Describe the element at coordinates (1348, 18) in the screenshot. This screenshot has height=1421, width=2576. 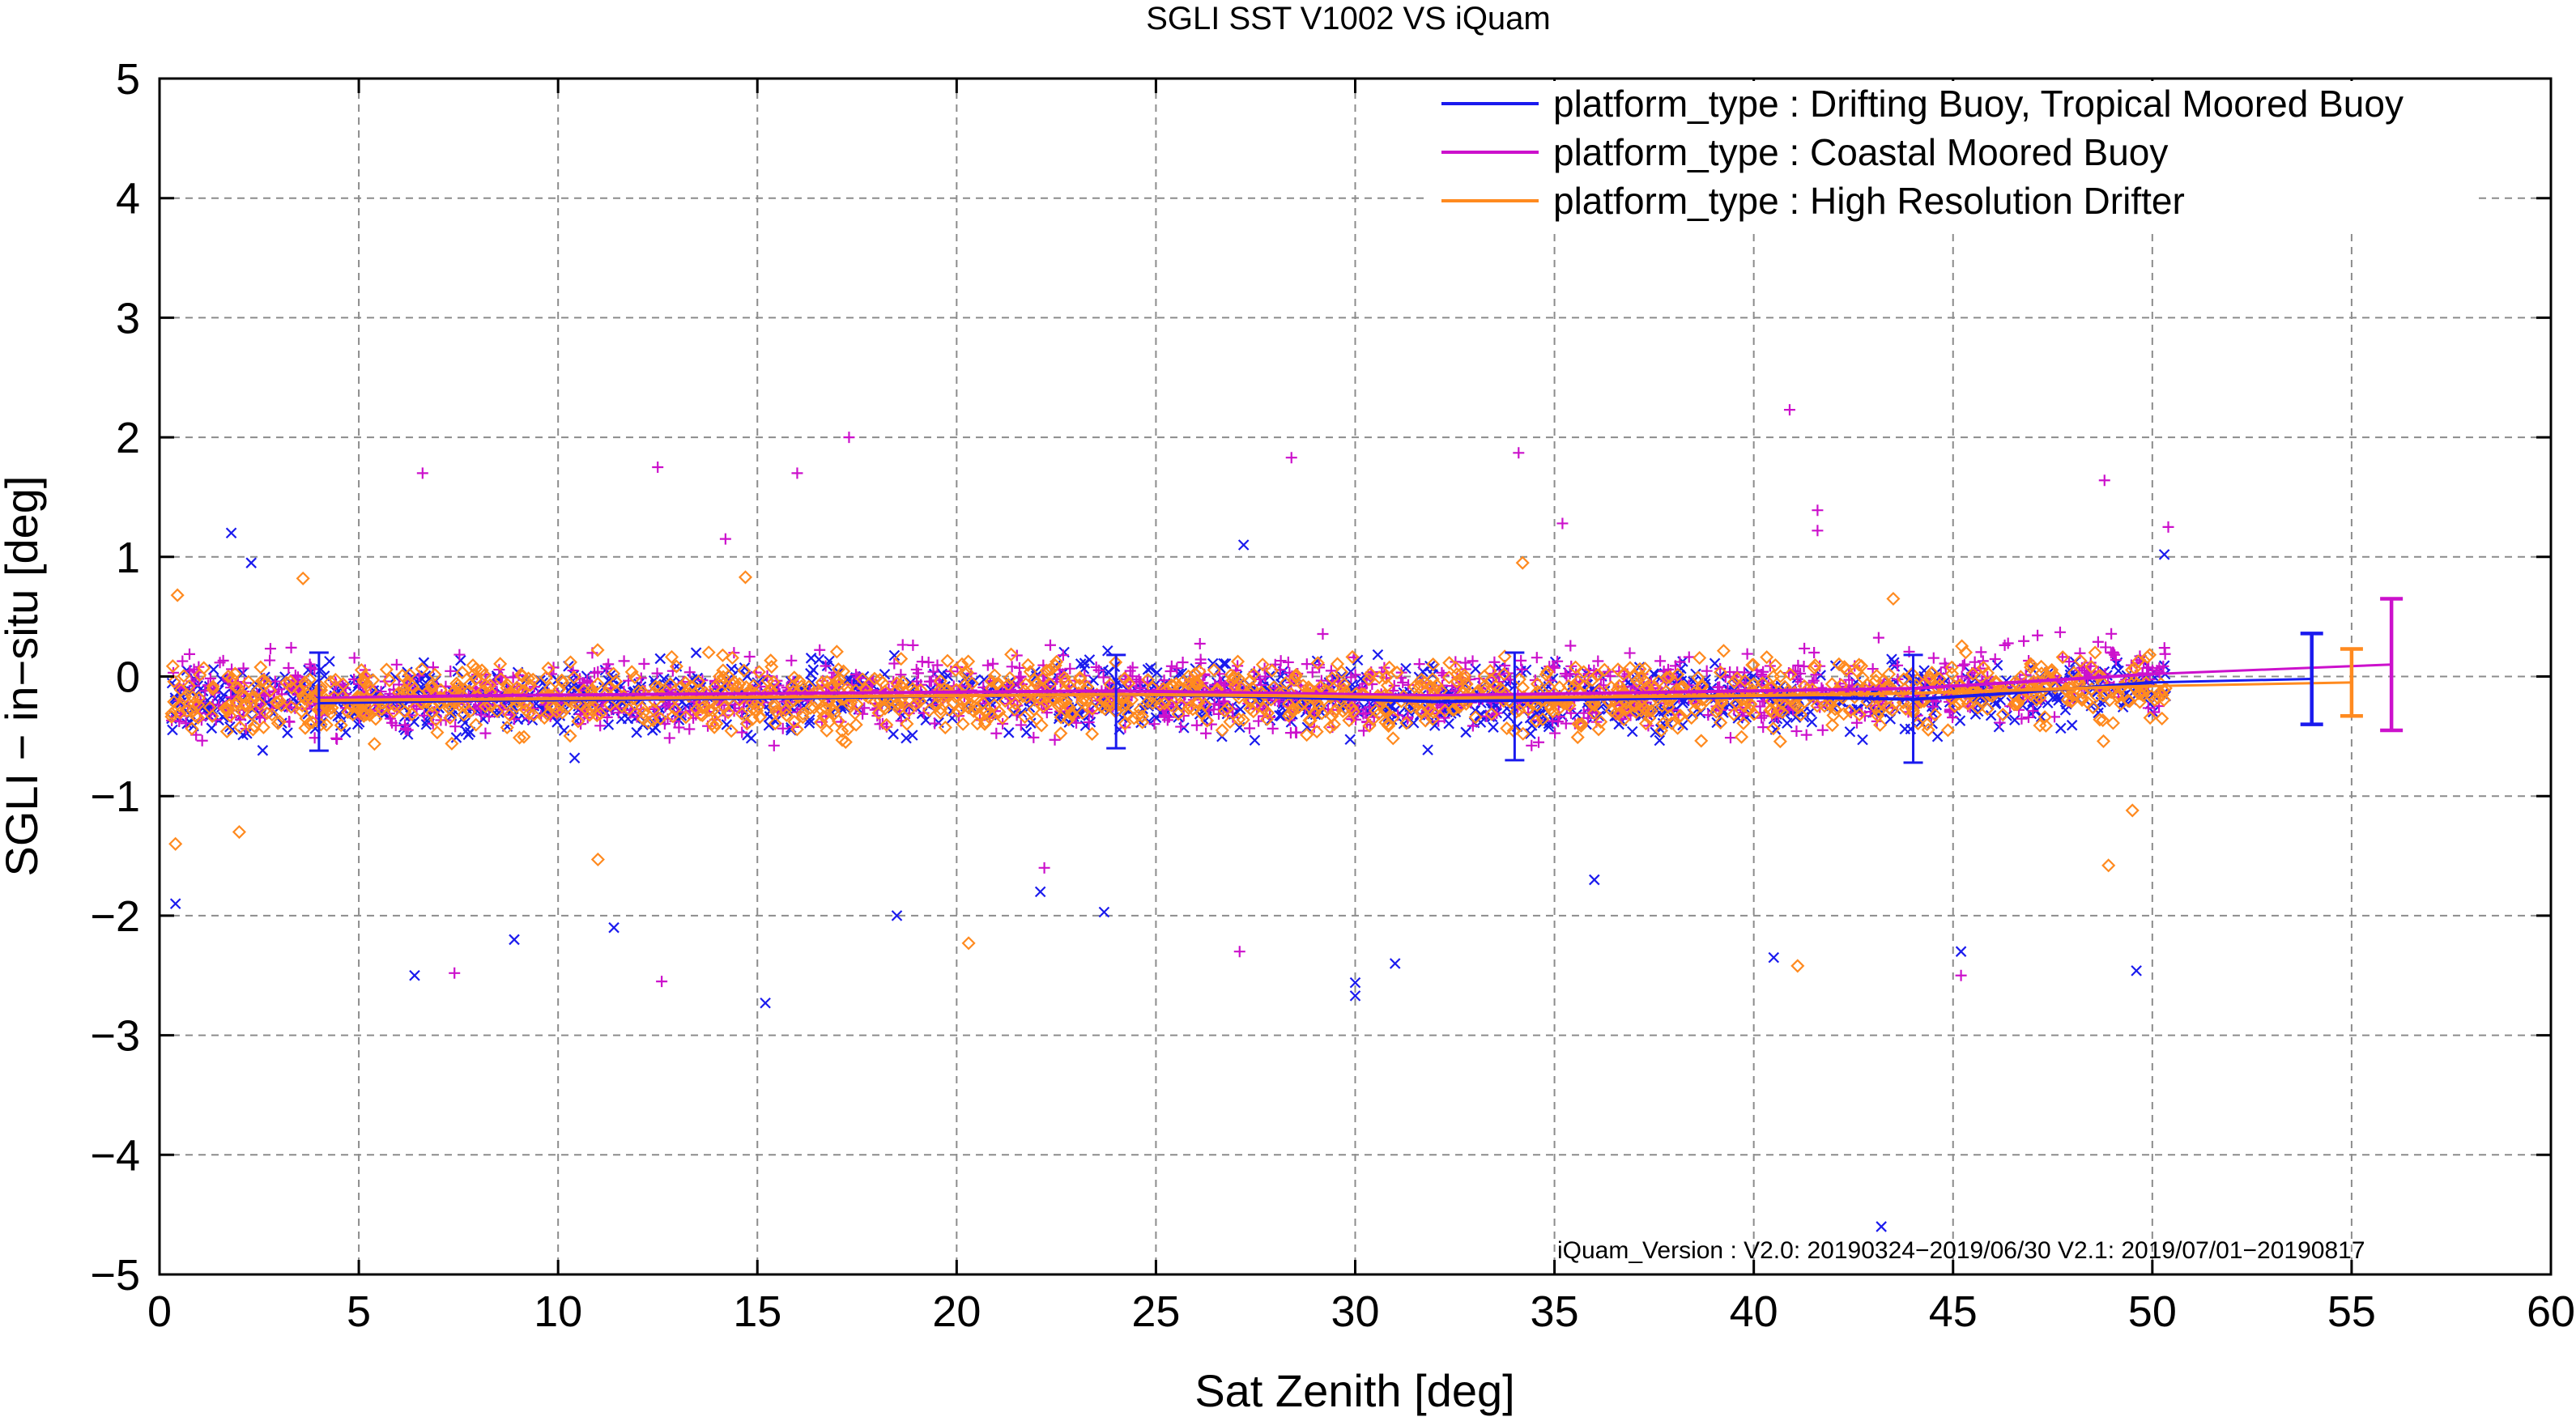
I see `chart-title: SGLI SST V1002 VS iQuam` at that location.